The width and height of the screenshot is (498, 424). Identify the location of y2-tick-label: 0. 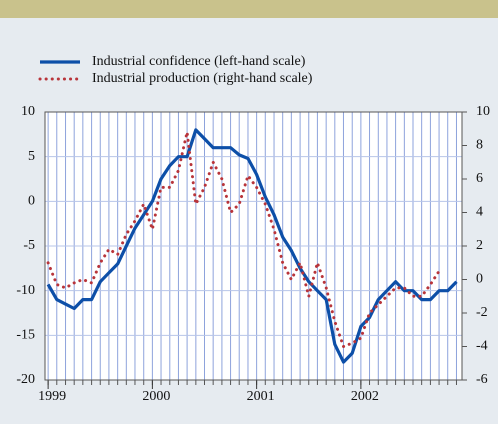
(479, 279).